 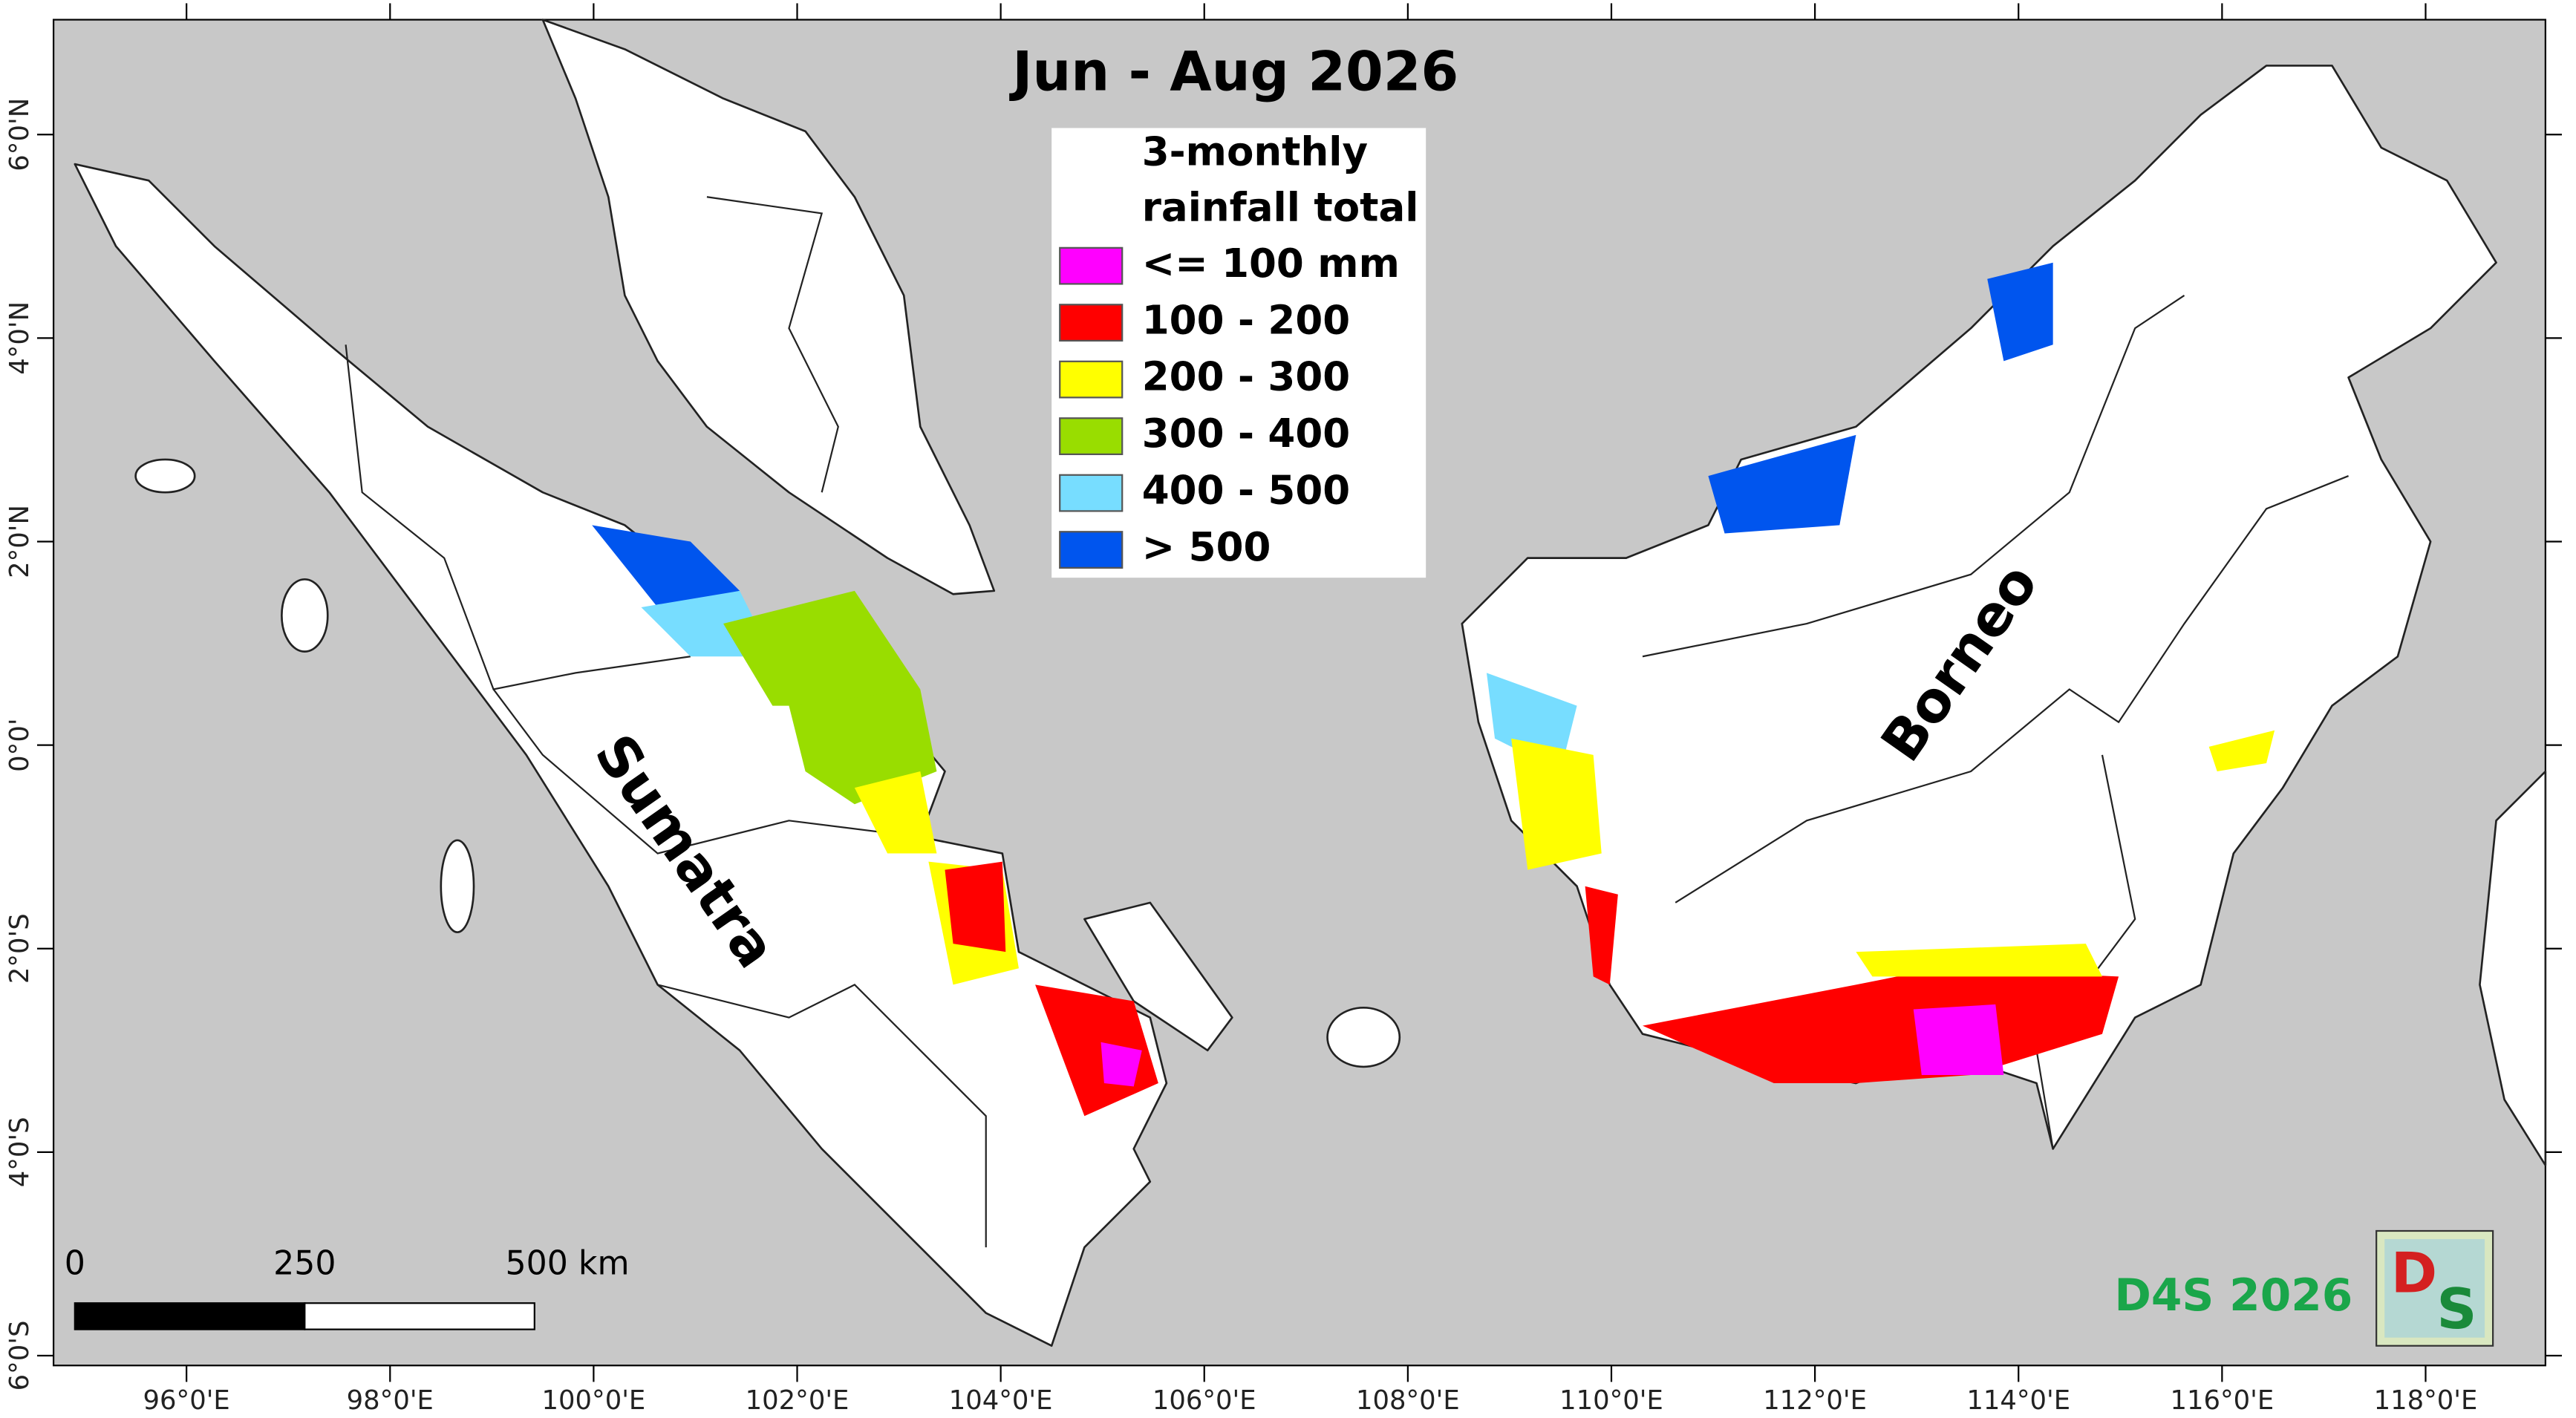 What do you see at coordinates (19, 134) in the screenshot?
I see `lat-label: 6°0'N` at bounding box center [19, 134].